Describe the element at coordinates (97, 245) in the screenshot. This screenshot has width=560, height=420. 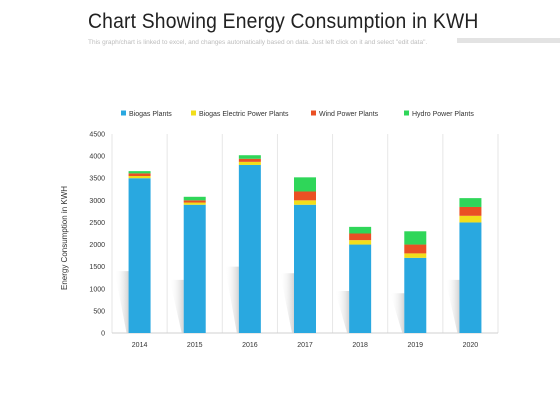
I see `y-tick-label: 2000` at that location.